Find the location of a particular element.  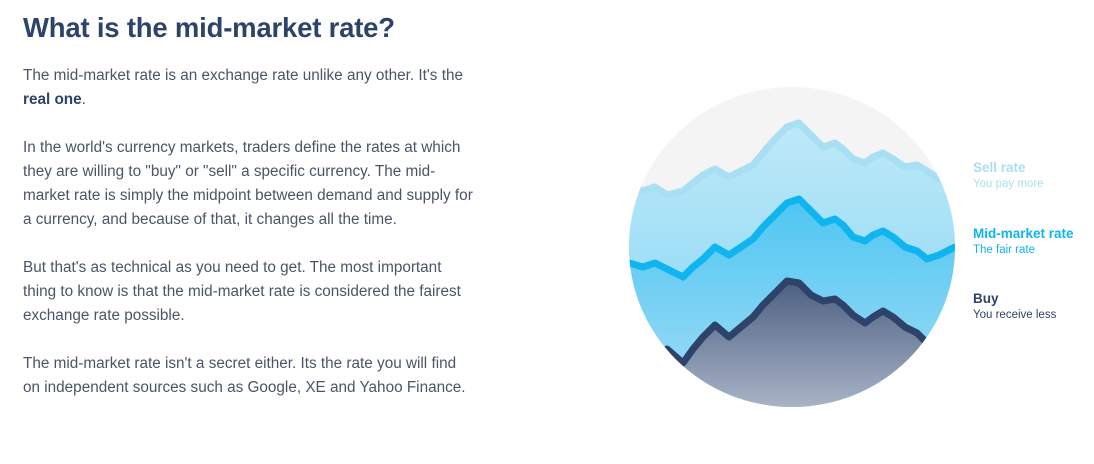

legend-mid-subtitle: The fair rate is located at coordinates (1004, 250).